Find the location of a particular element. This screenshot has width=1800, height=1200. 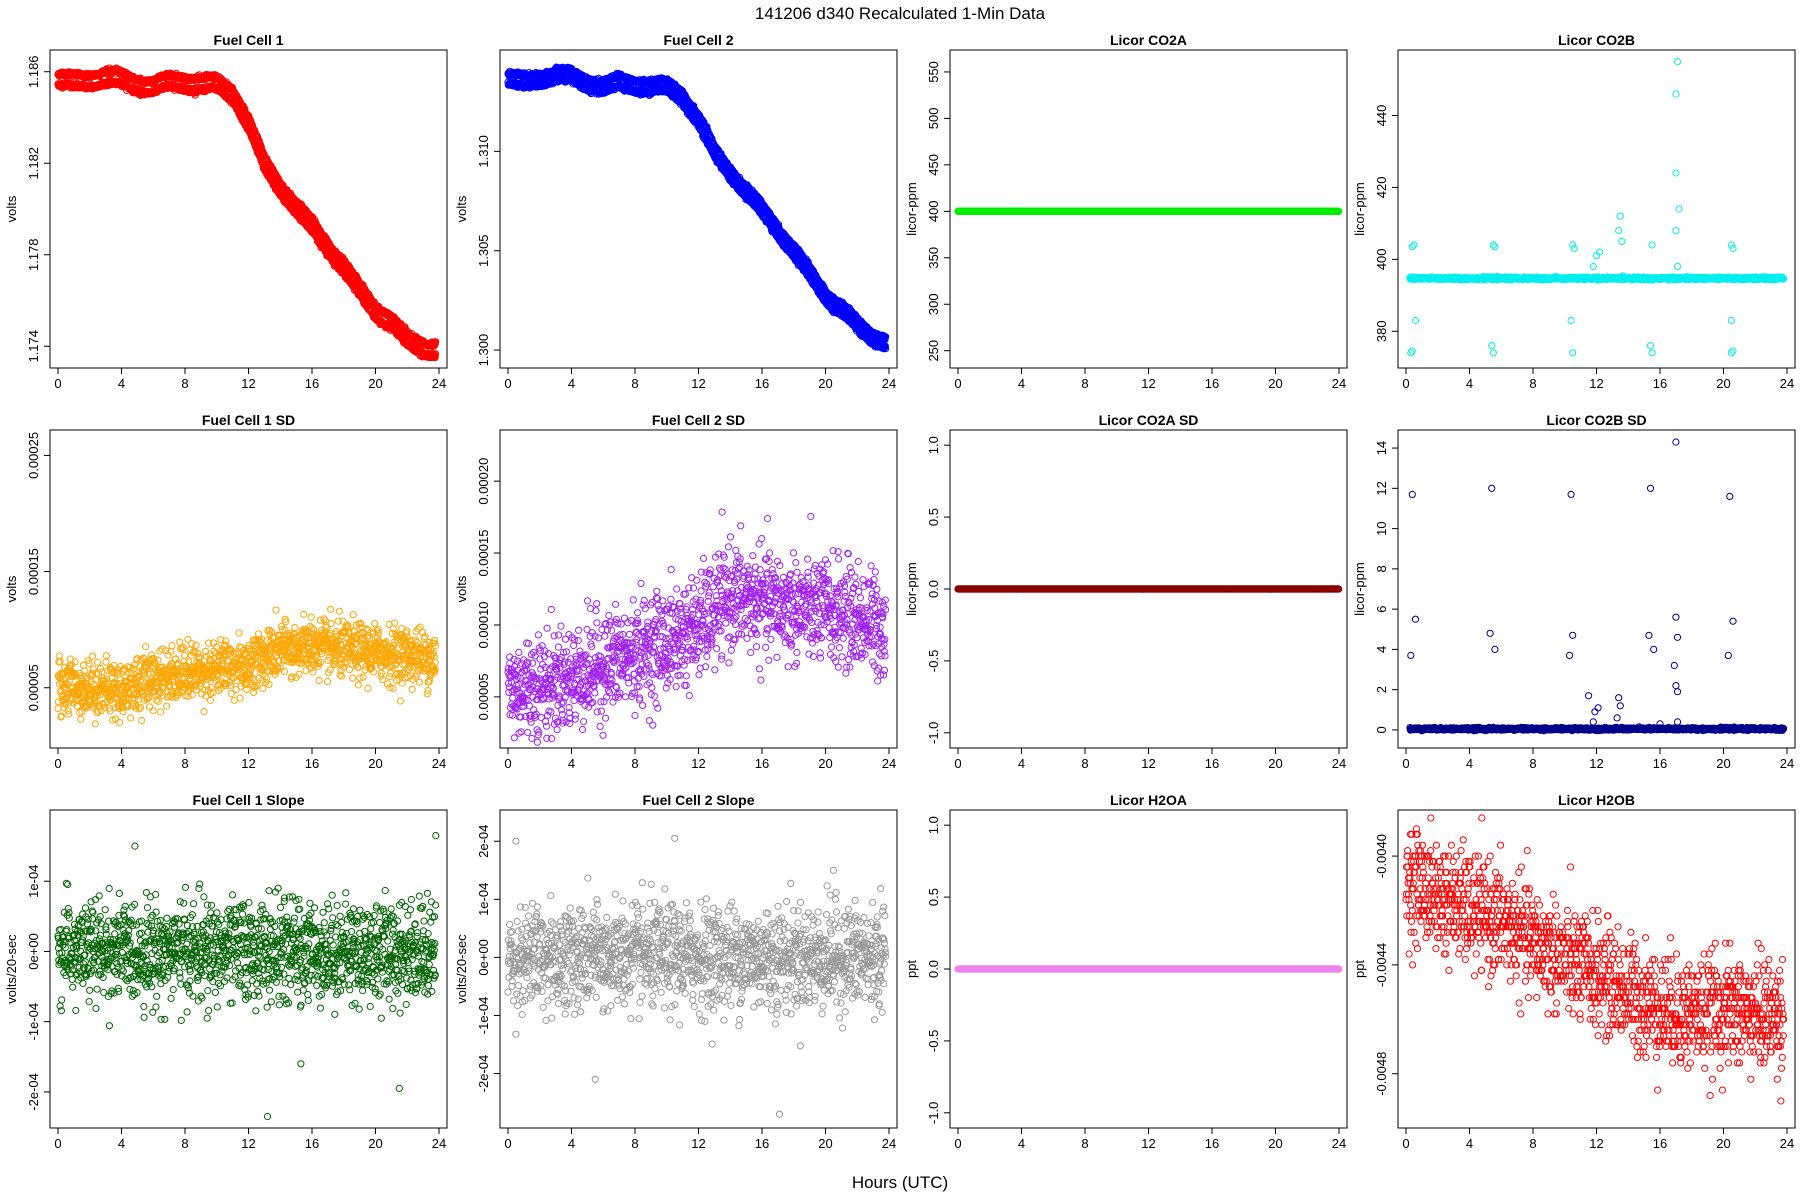

panel-title: Fuel Cell 2 is located at coordinates (698, 40).